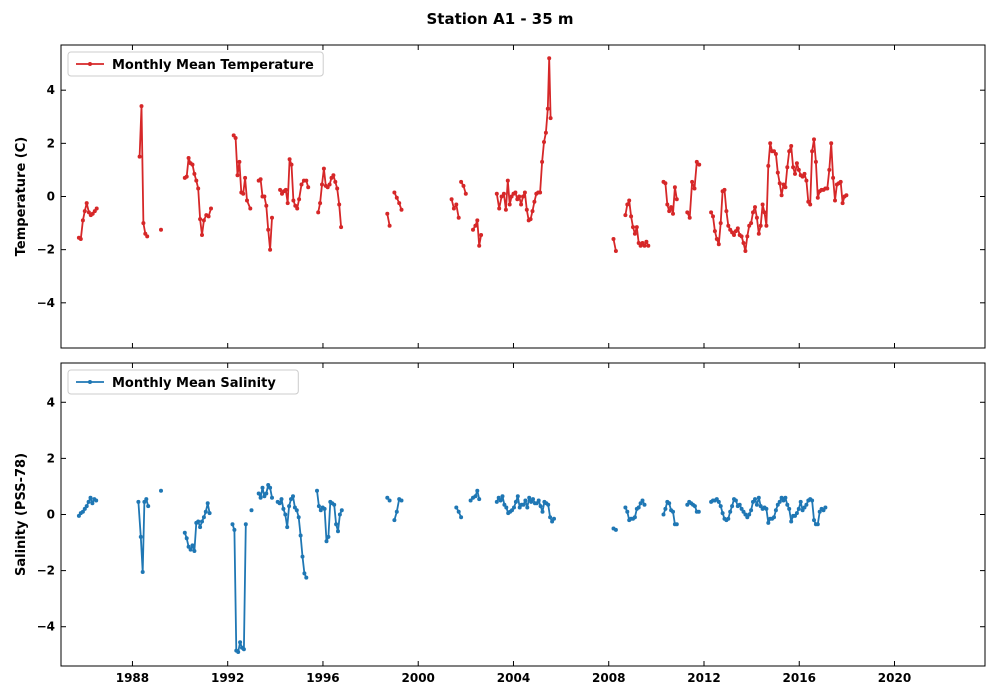  Describe the element at coordinates (51, 402) in the screenshot. I see `y-tick-label: 4` at that location.